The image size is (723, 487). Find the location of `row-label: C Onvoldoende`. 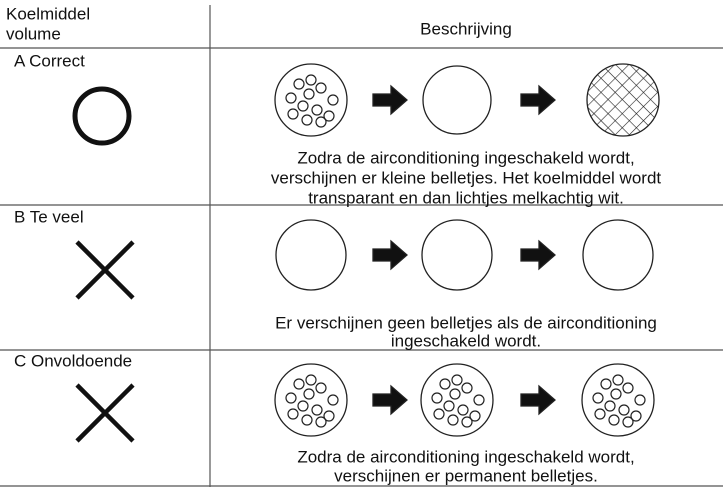

row-label: C Onvoldoende is located at coordinates (73, 360).